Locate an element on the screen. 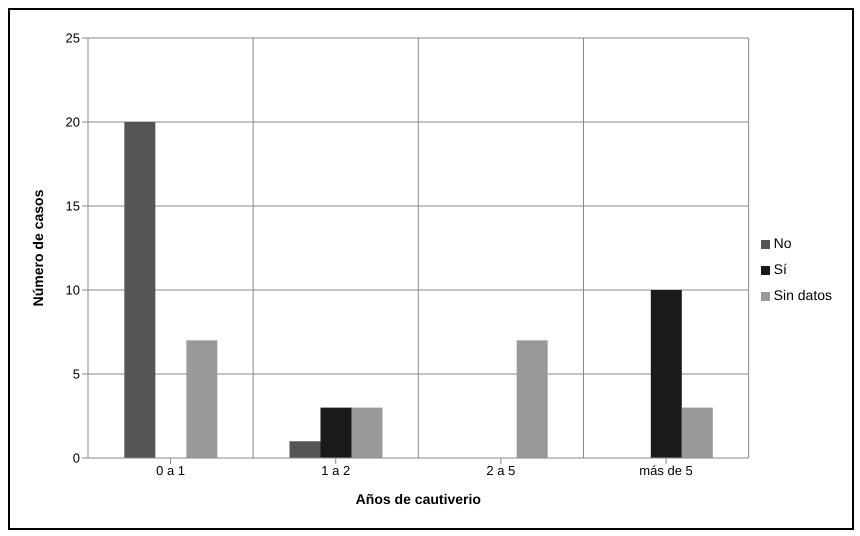 This screenshot has height=536, width=860. y-tick-label: 25 is located at coordinates (73, 38).